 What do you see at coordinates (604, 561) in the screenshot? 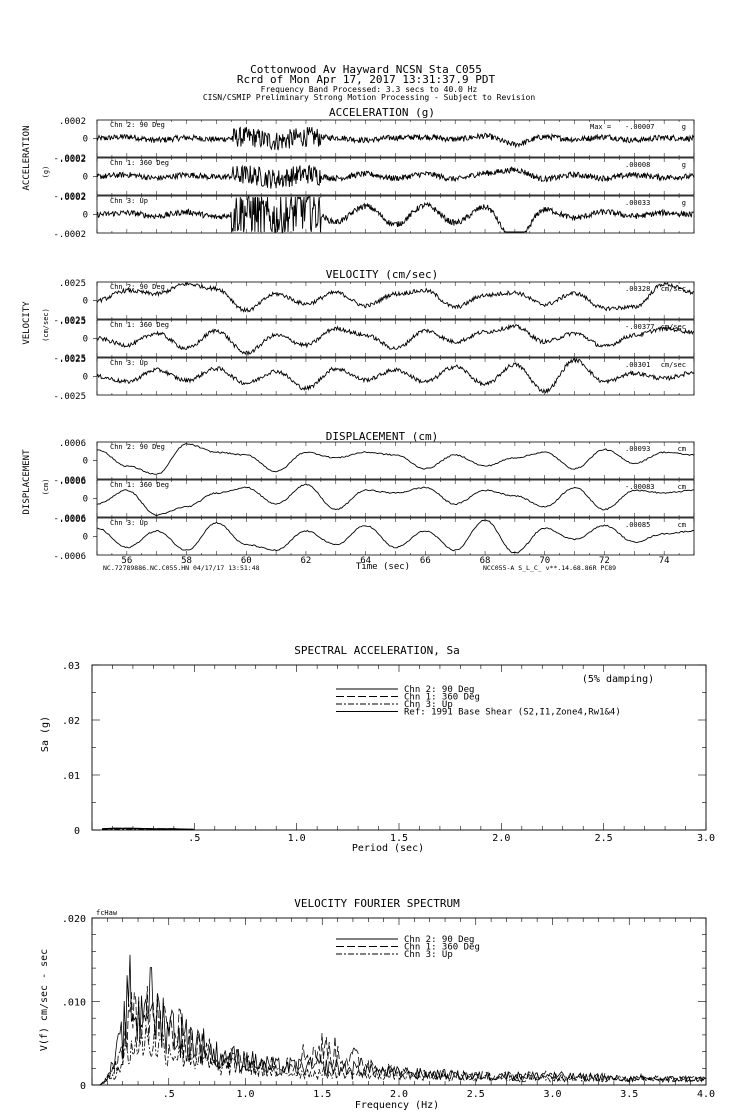
I see `time-tick-label: 72` at bounding box center [604, 561].